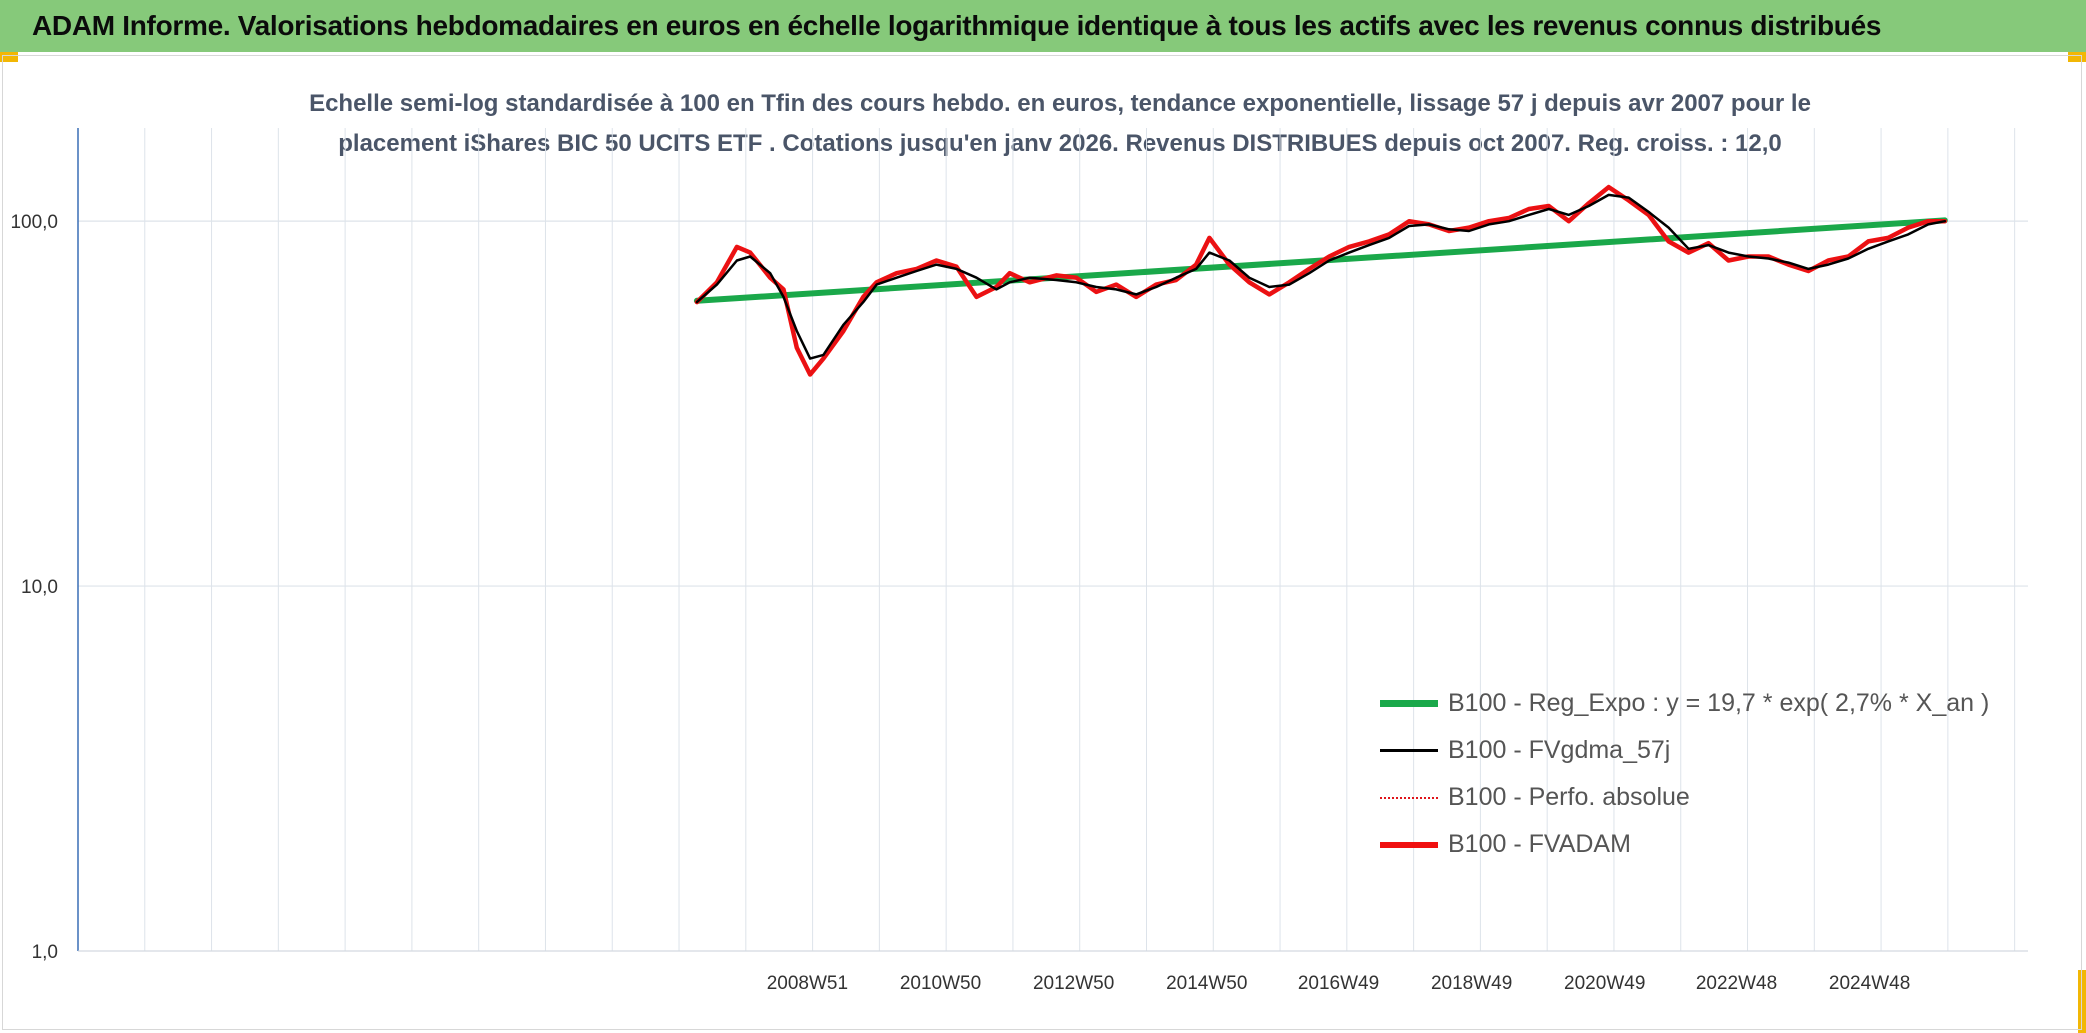 This screenshot has width=2086, height=1033. I want to click on legend-label-fvgdma: B100 - FVgdma_57j, so click(1559, 750).